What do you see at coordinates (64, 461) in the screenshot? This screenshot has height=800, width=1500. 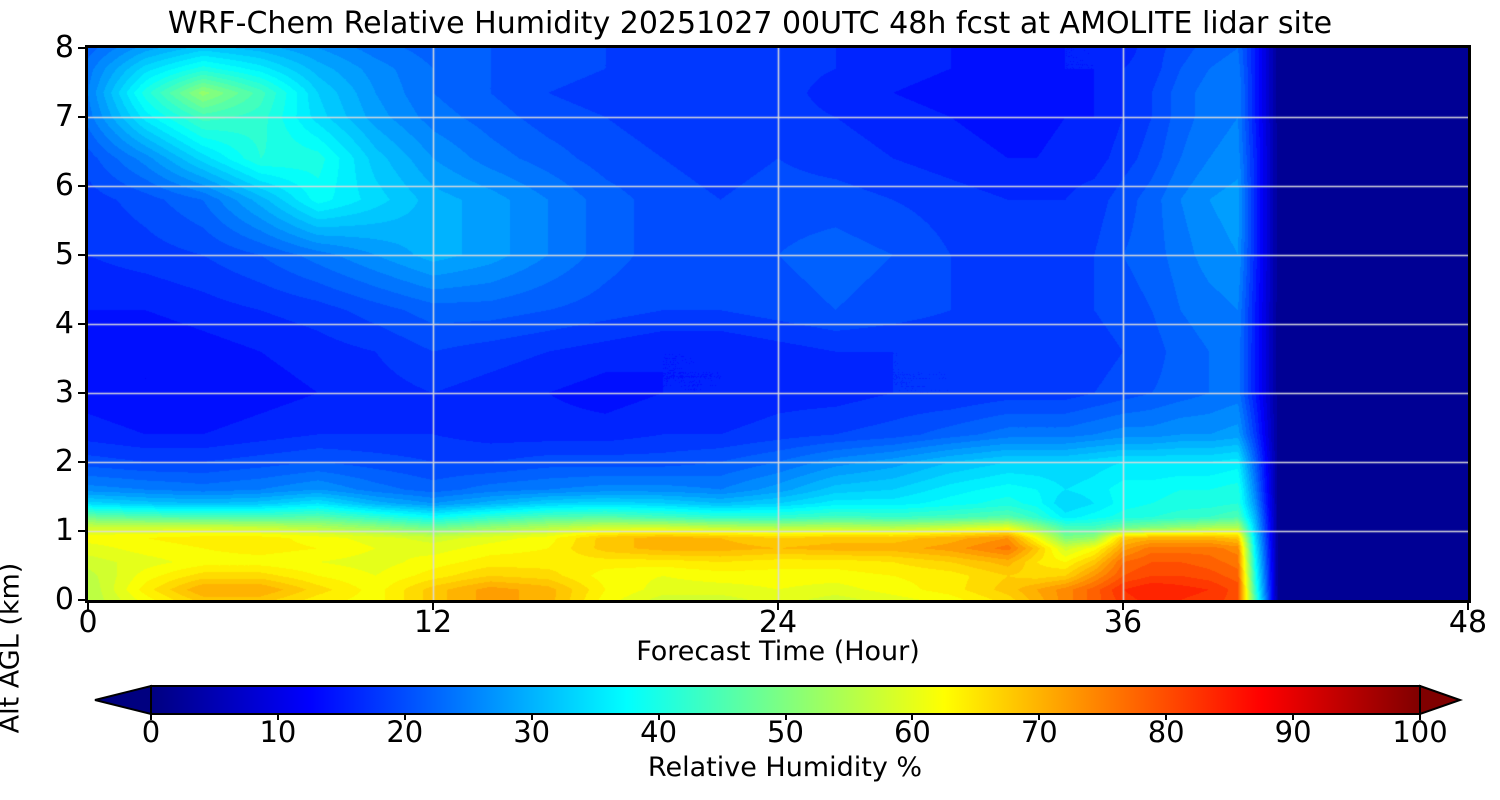 I see `y-tick-label: 2` at bounding box center [64, 461].